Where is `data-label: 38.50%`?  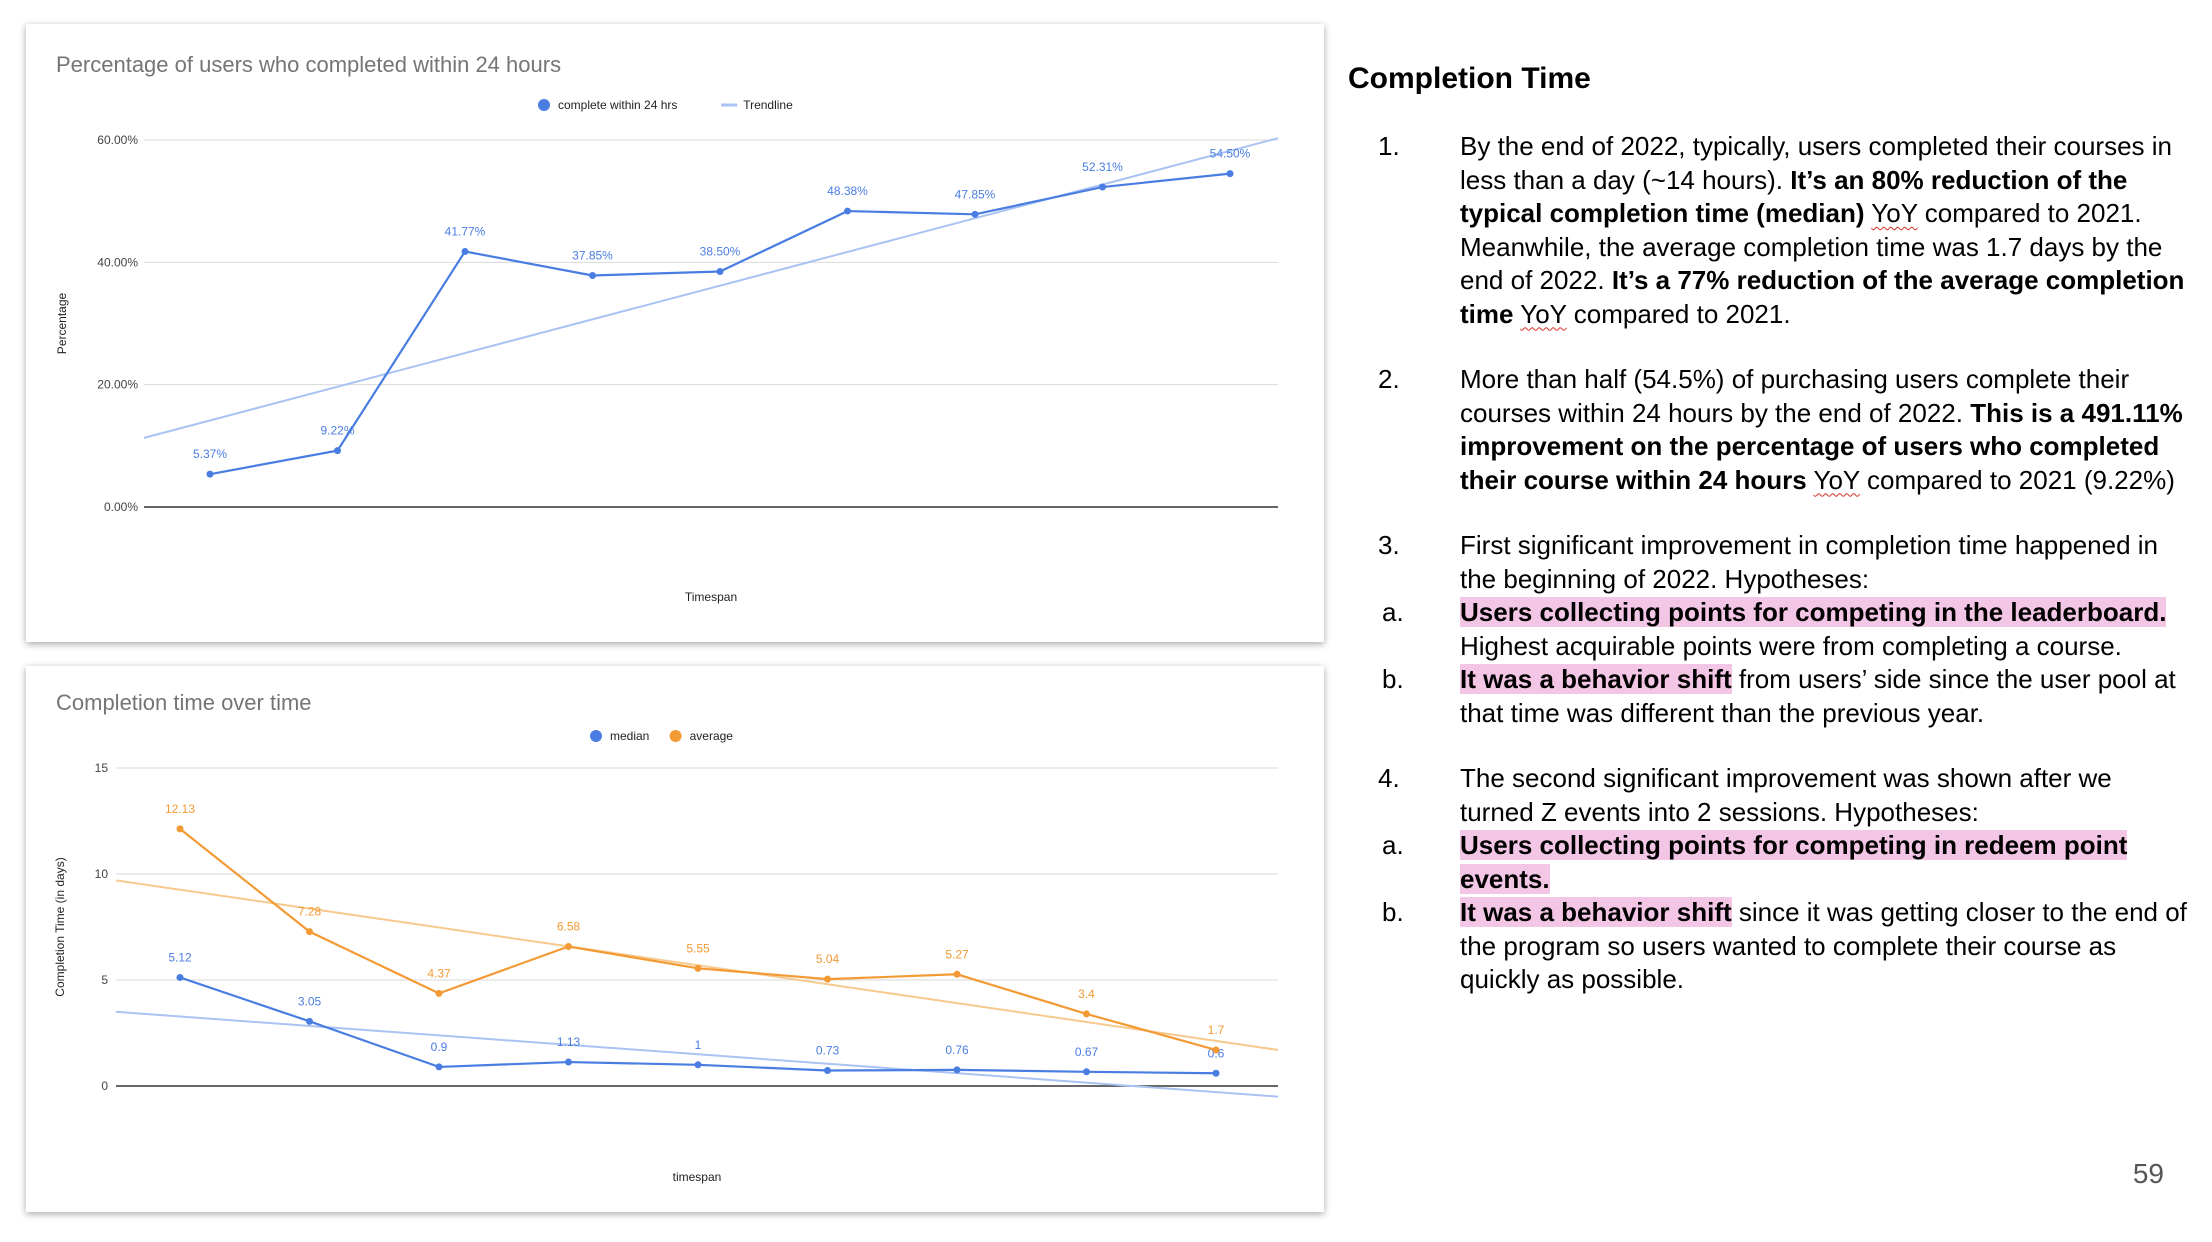
data-label: 38.50% is located at coordinates (720, 252).